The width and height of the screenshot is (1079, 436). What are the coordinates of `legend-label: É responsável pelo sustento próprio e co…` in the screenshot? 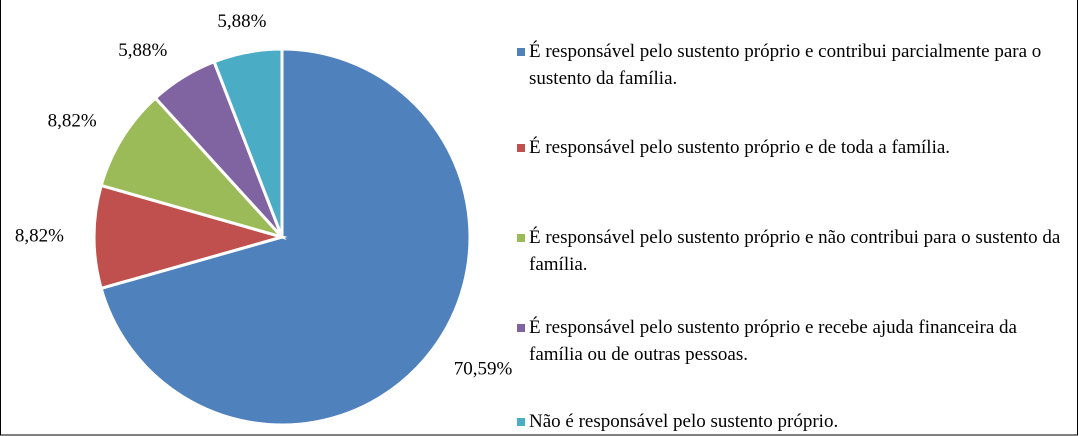 It's located at (785, 65).